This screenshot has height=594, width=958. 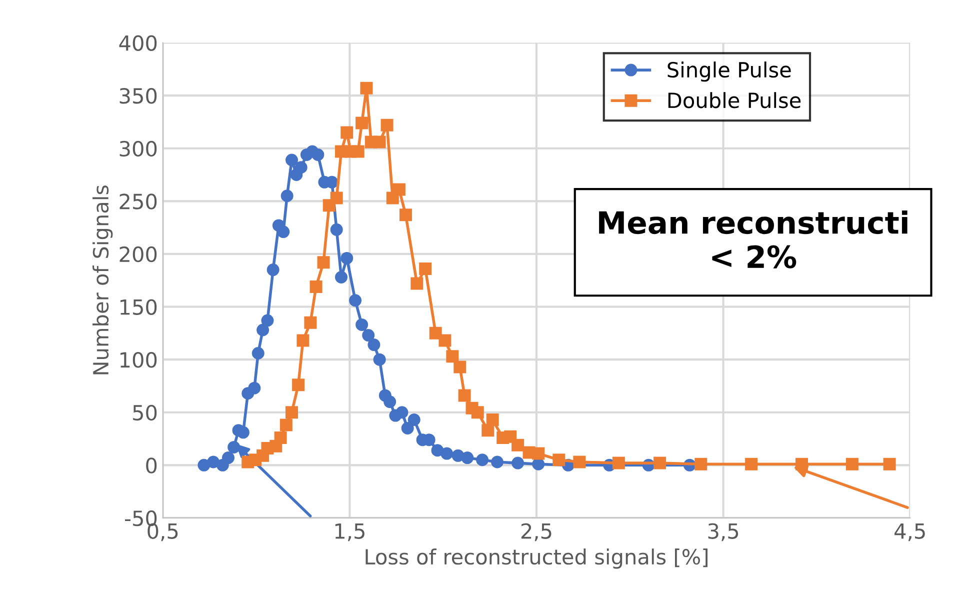 I want to click on y-tick-label: 100, so click(x=138, y=360).